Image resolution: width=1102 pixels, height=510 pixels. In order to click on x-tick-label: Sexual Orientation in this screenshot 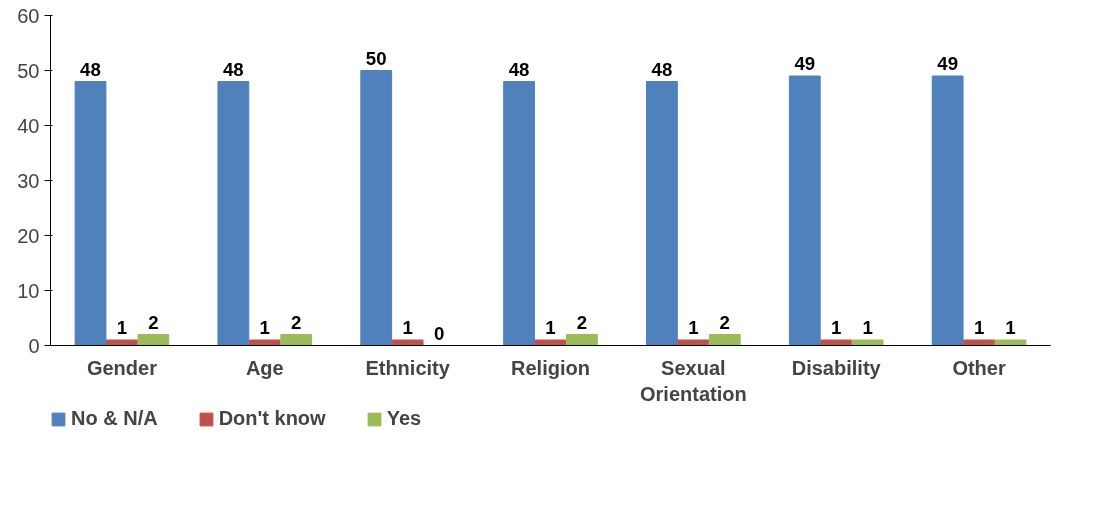, I will do `click(693, 380)`.